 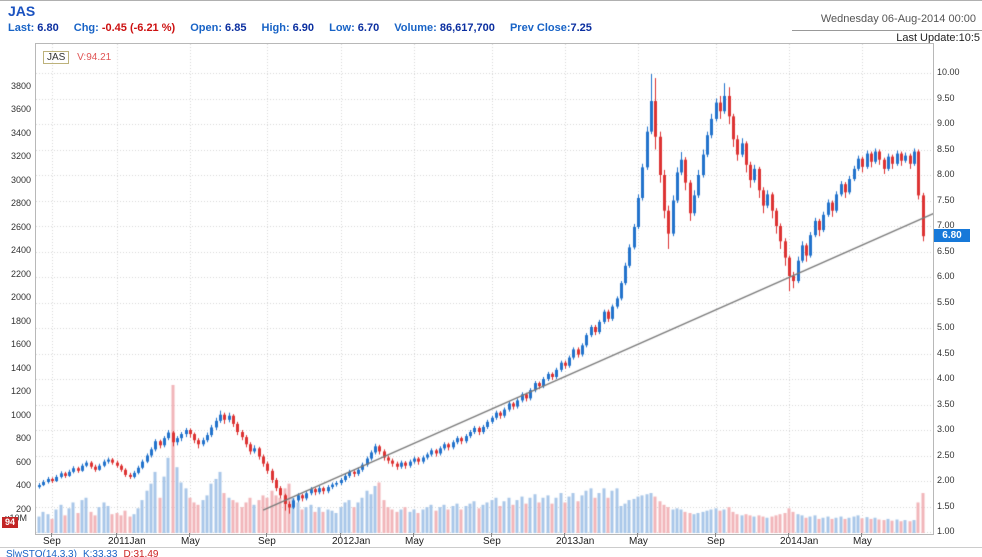 I want to click on chart-legend: JAS V:94.21, so click(x=77, y=57).